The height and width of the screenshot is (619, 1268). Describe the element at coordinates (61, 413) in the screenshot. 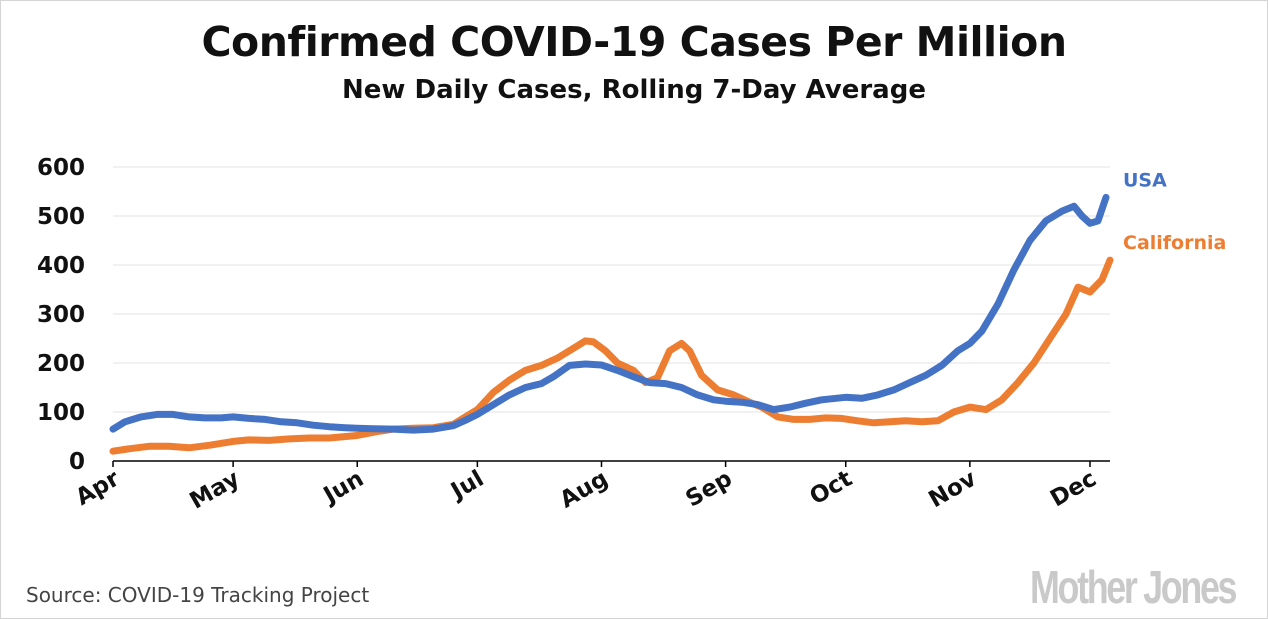

I see `y-tick-label: 100` at that location.